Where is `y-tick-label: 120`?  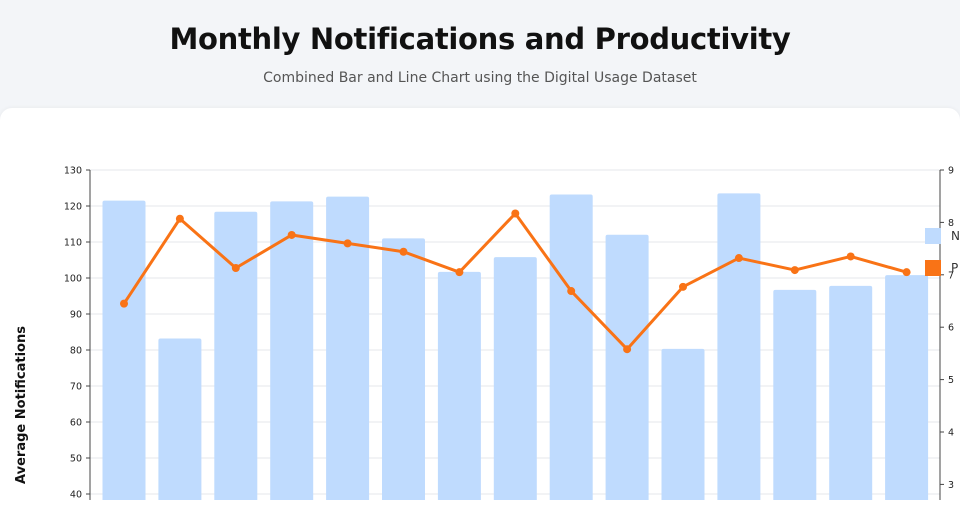
y-tick-label: 120 is located at coordinates (73, 207).